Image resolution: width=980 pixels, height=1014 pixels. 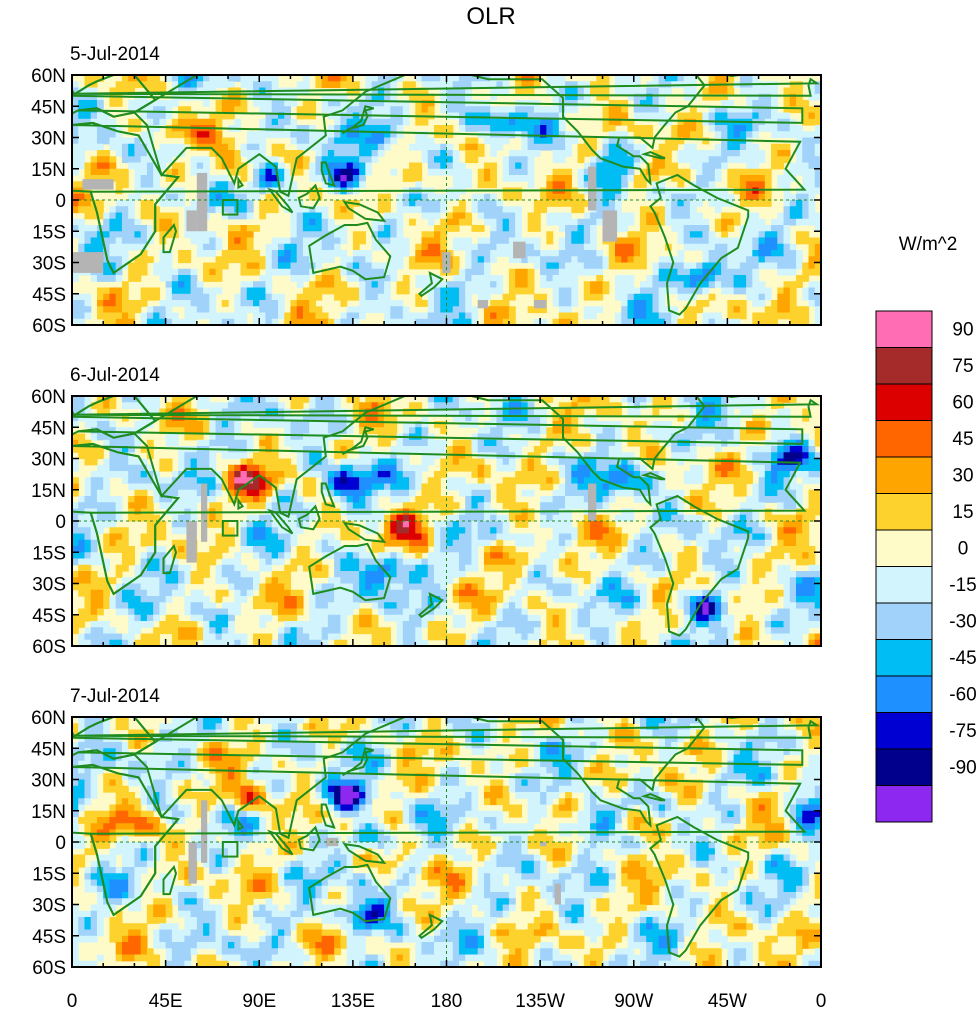 I want to click on colorbar-level-label: -75, so click(x=962, y=731).